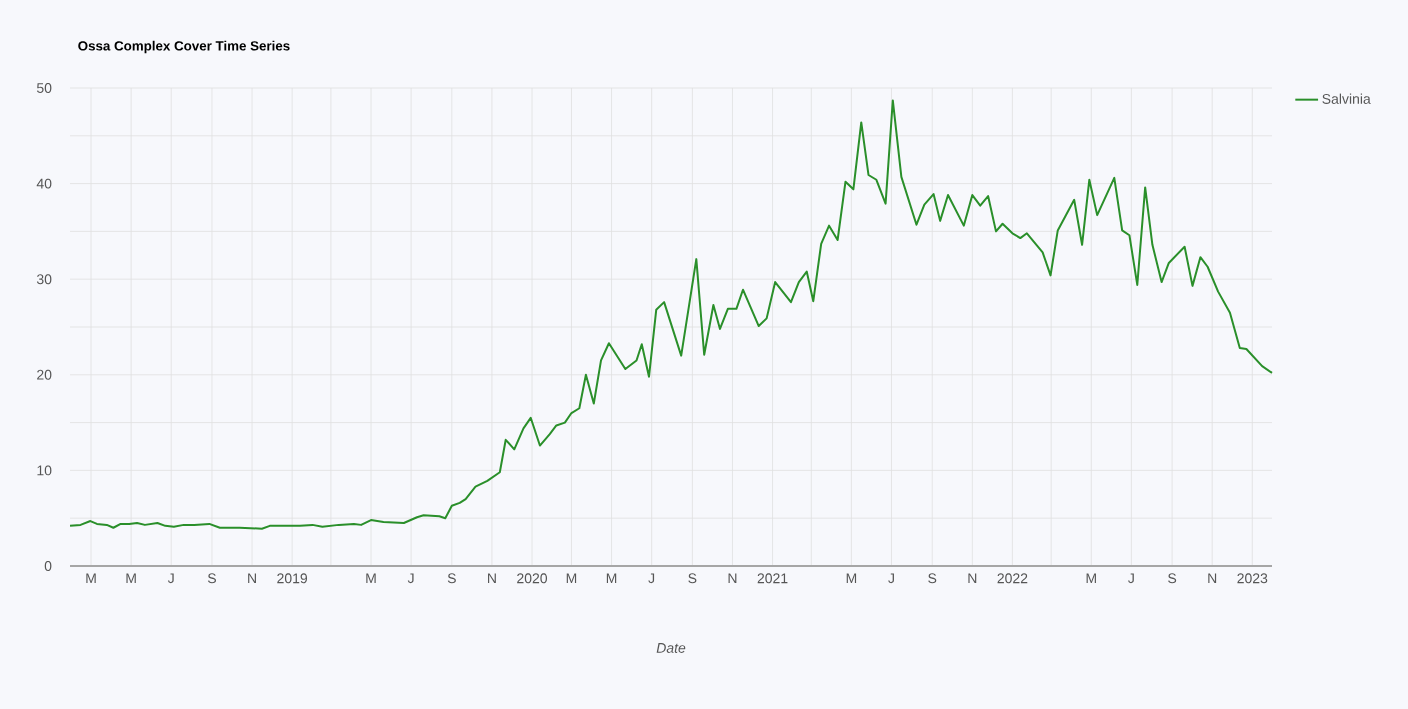  I want to click on x-tick-label: 2022, so click(1012, 578).